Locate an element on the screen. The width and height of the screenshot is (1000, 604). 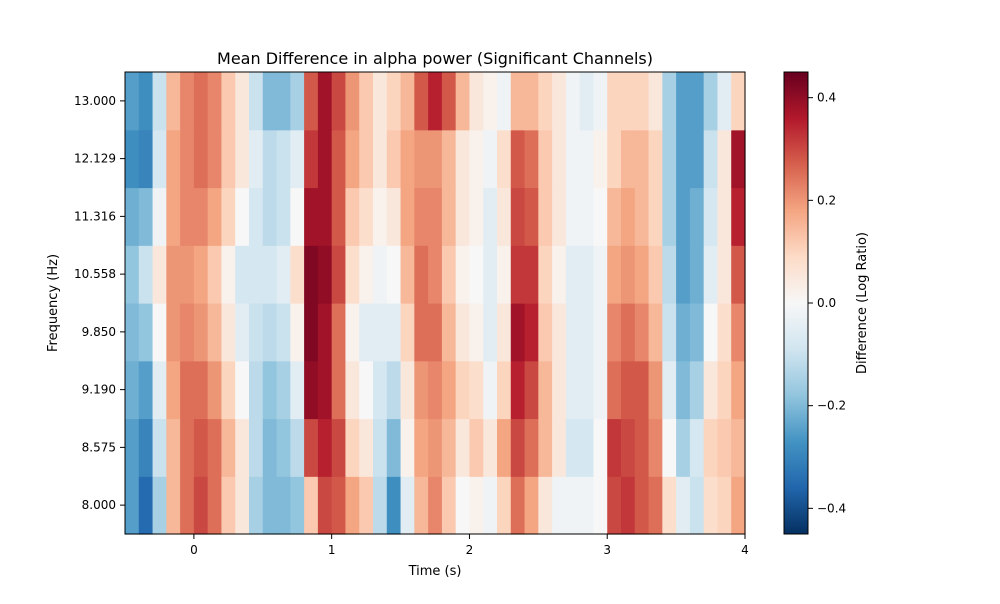
colorbar-ticks: −0.4 −0.2 0.0 0.2 0.4 is located at coordinates (827, 303).